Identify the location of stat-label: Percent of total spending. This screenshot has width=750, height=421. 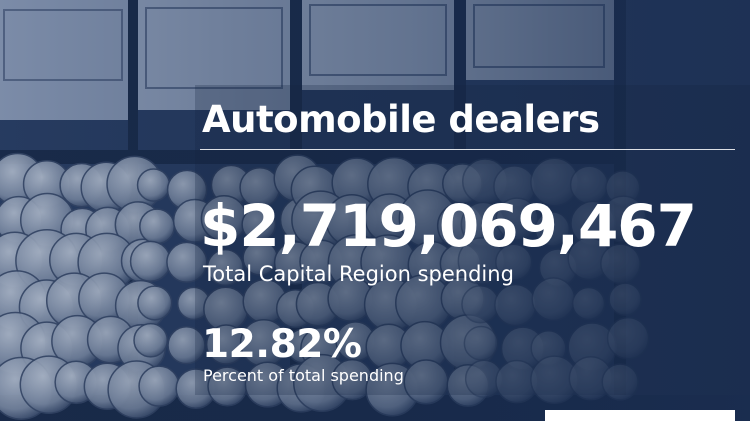
(303, 375).